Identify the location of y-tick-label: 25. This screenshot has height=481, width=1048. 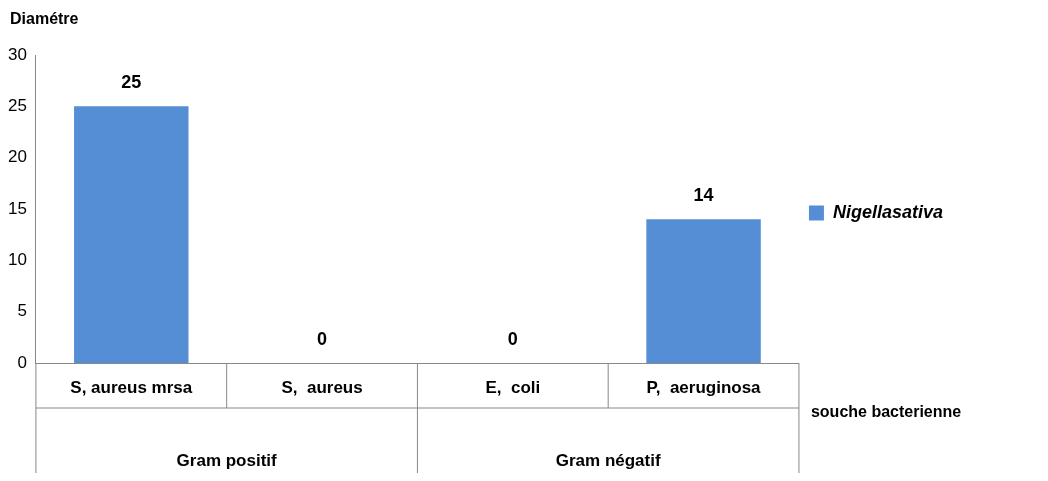
(17, 106).